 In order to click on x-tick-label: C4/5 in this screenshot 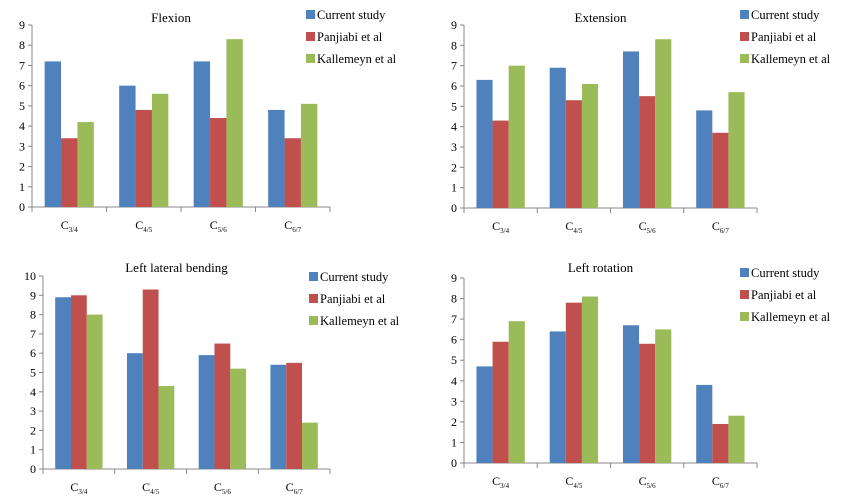, I will do `click(150, 488)`.